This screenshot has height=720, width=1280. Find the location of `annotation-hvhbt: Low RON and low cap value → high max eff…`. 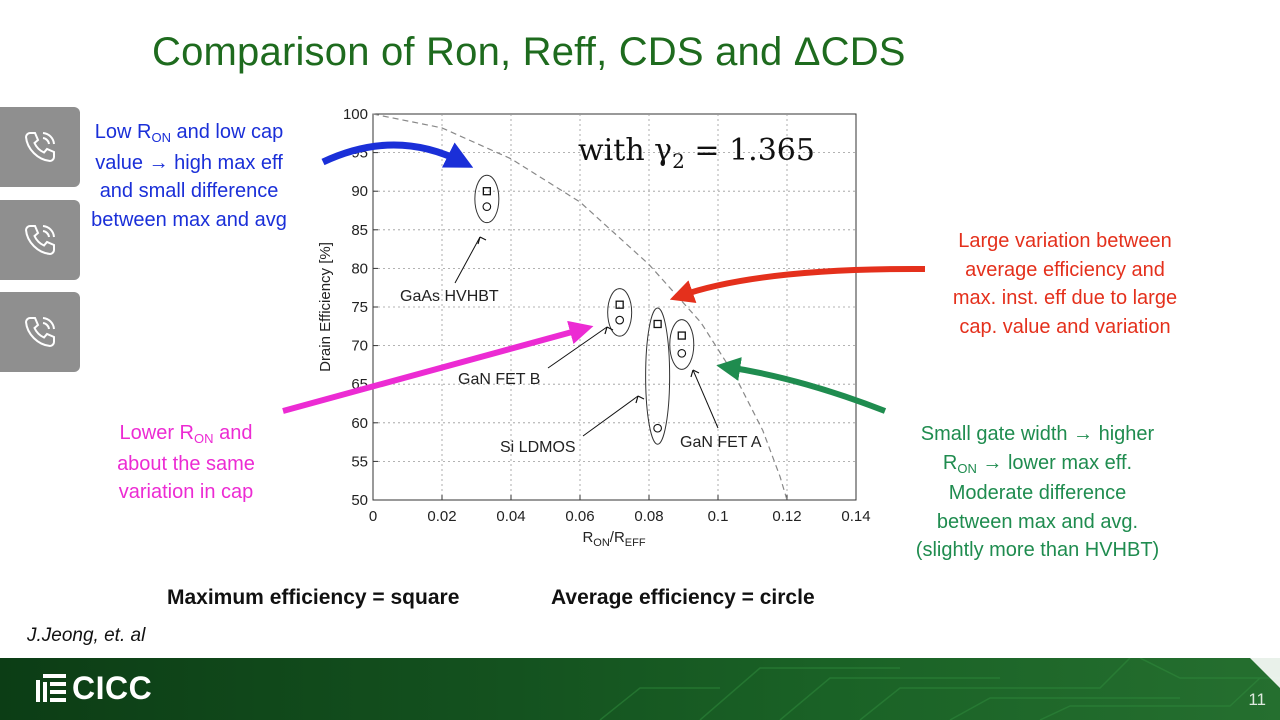

annotation-hvhbt: Low RON and low cap value → high max eff… is located at coordinates (189, 176).